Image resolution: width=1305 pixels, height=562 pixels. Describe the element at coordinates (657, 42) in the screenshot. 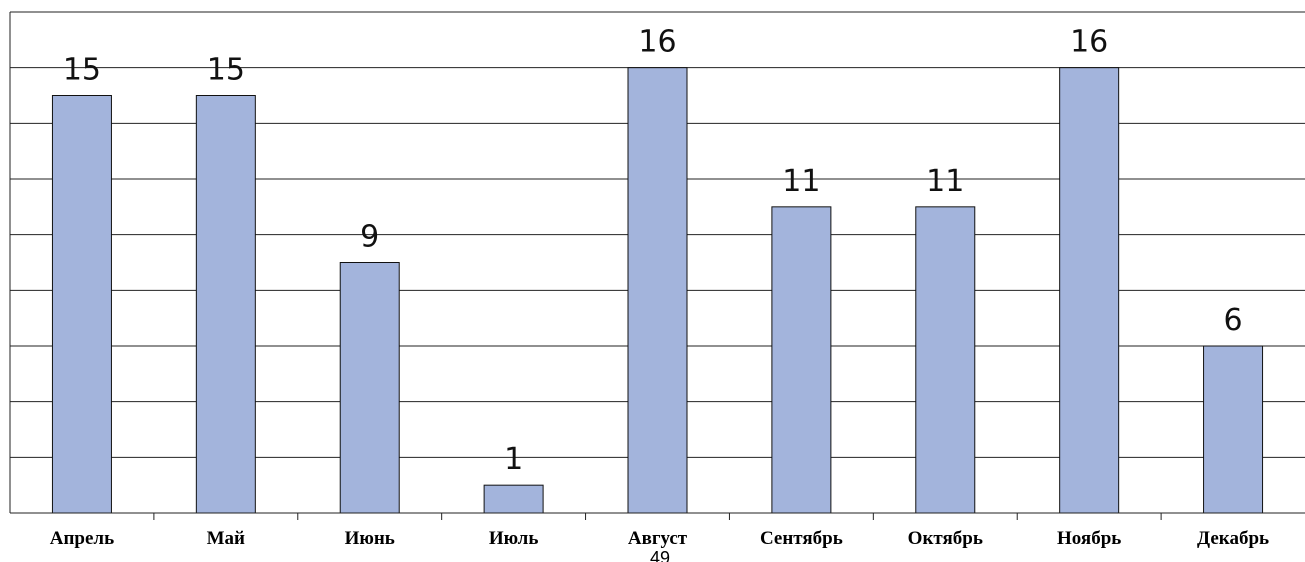

I see `data-label-5: 16` at that location.